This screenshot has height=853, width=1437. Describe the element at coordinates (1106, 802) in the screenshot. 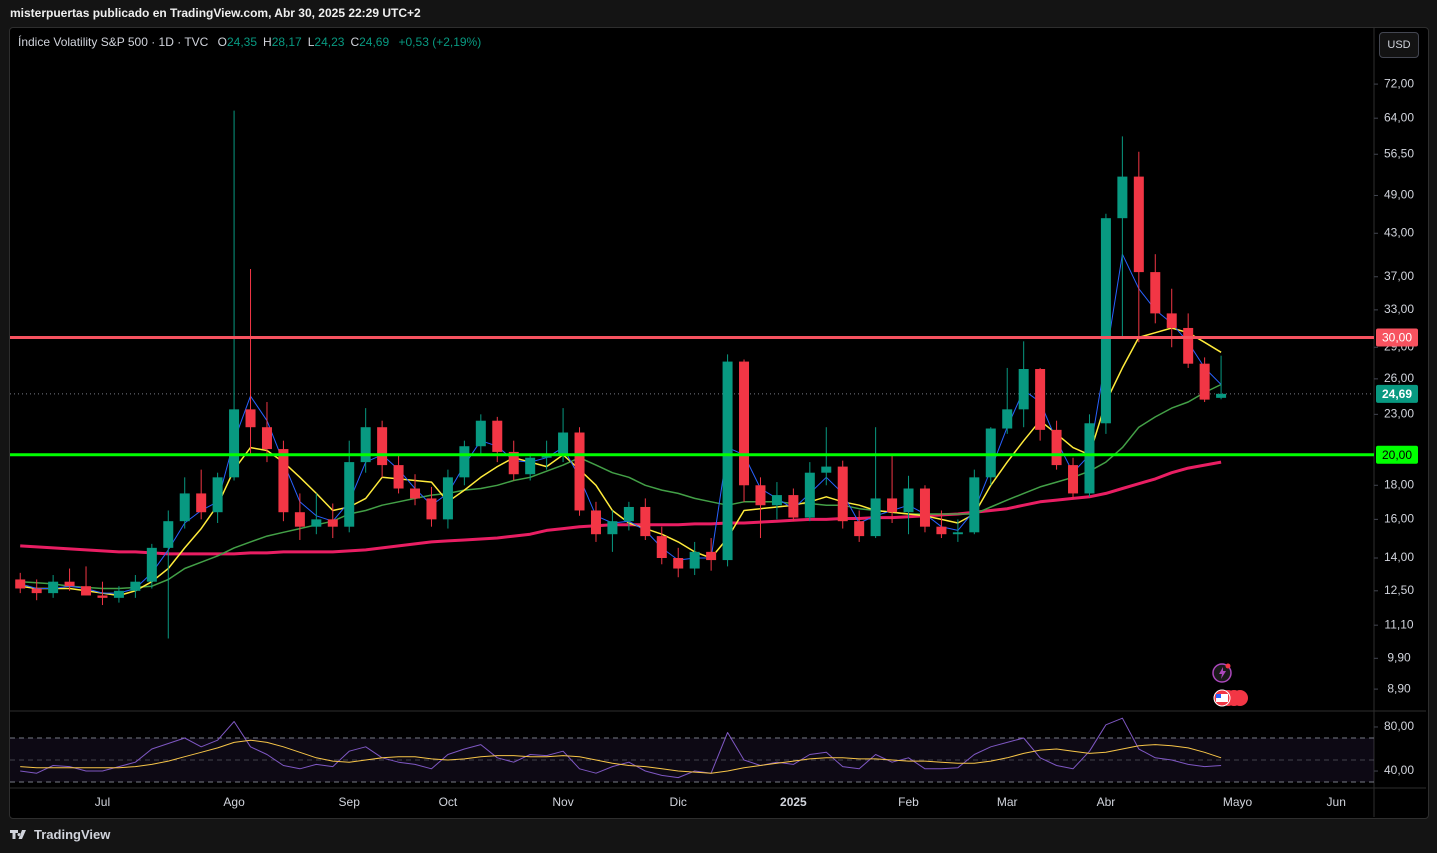

I see `x-tick-label: Abr` at that location.